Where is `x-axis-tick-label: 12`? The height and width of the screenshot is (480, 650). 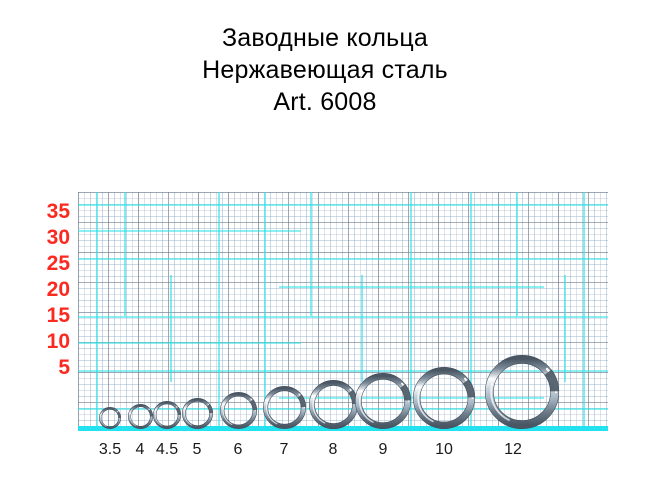 x-axis-tick-label: 12 is located at coordinates (513, 449).